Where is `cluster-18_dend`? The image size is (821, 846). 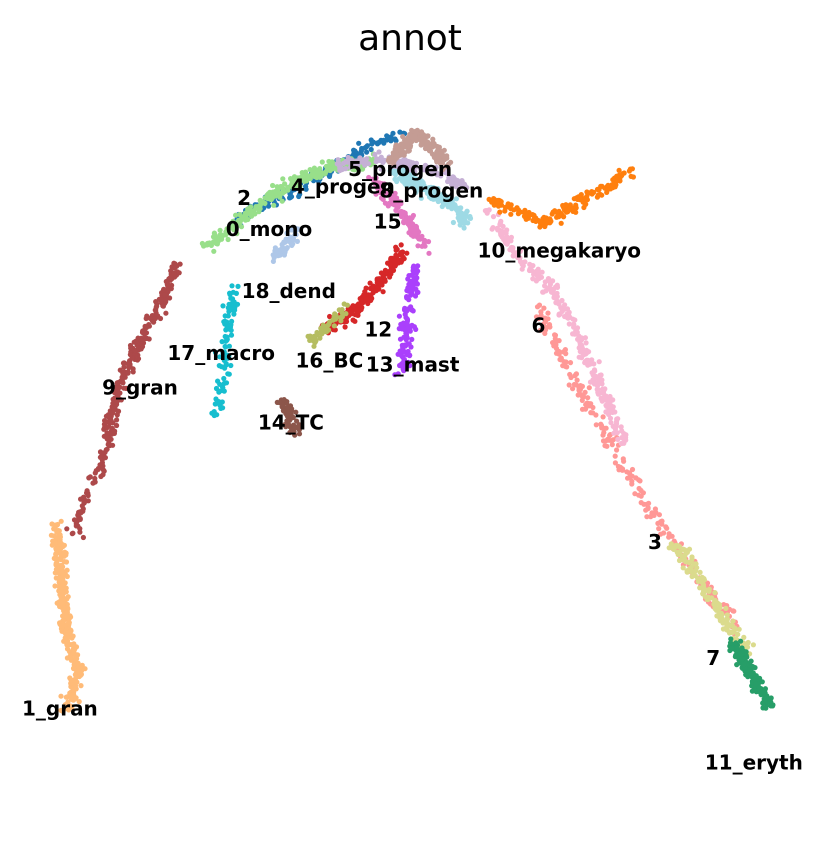
cluster-18_dend is located at coordinates (286, 244).